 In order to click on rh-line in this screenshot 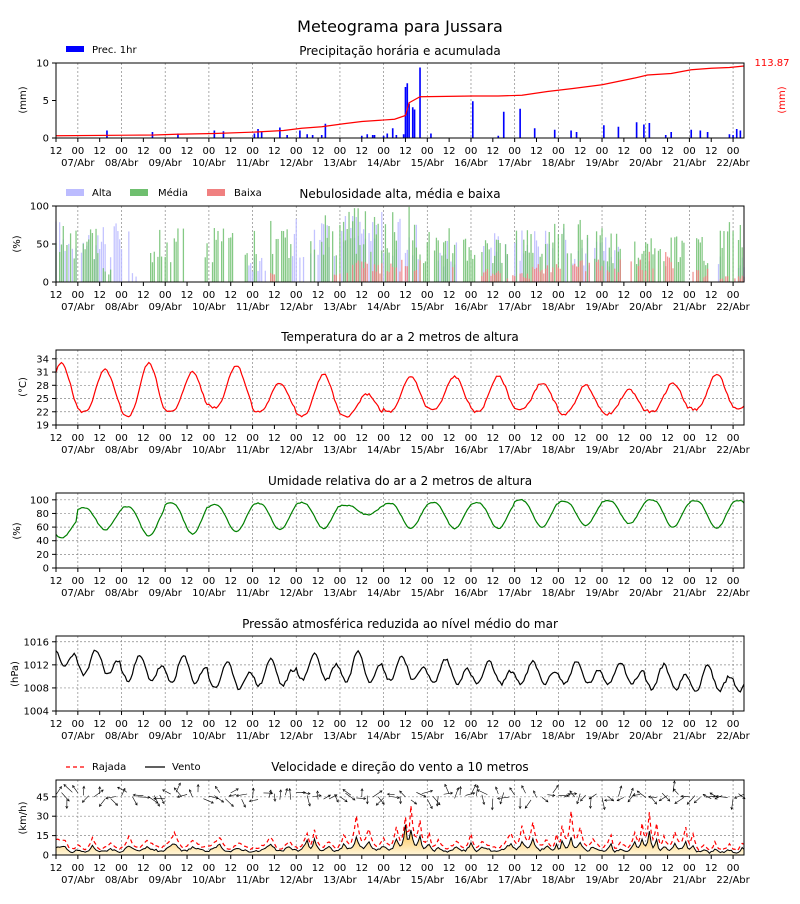, I will do `click(400, 519)`.